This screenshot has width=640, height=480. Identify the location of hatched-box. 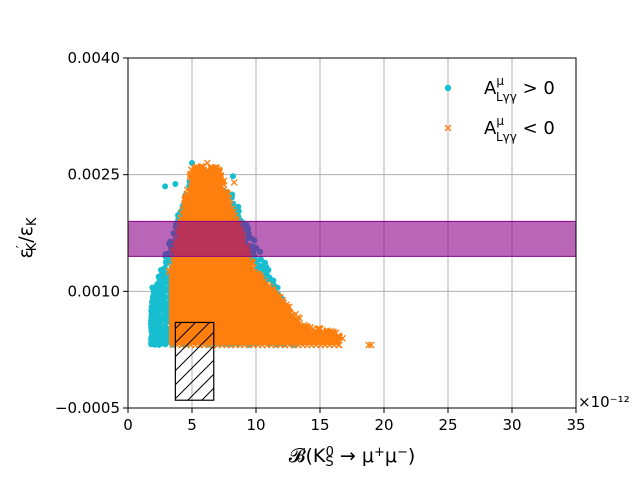
(194, 361).